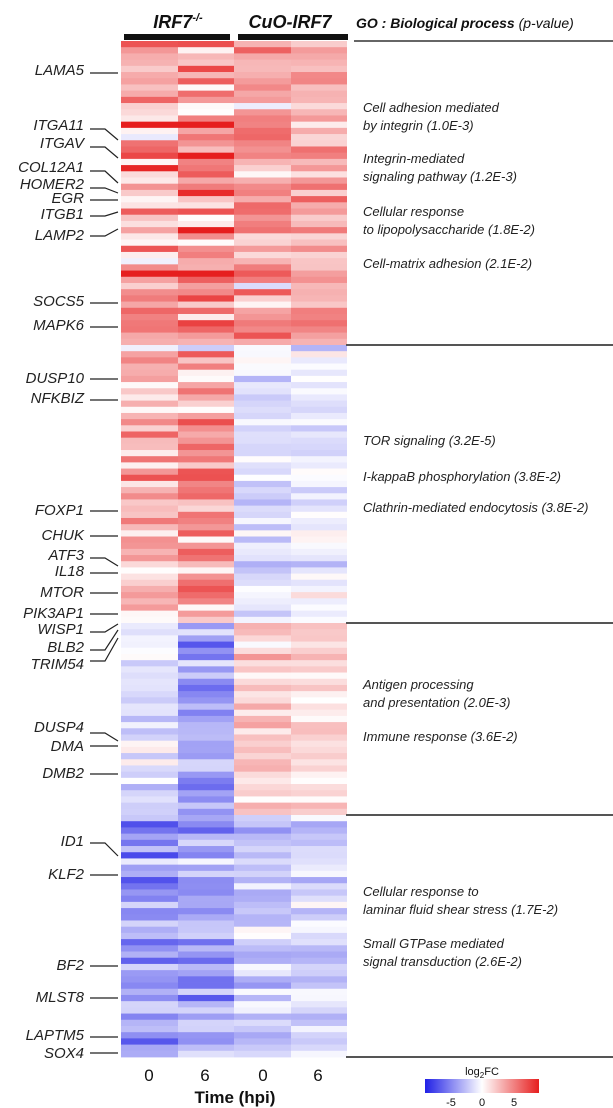  Describe the element at coordinates (65, 647) in the screenshot. I see `gene-label: BLB2` at that location.